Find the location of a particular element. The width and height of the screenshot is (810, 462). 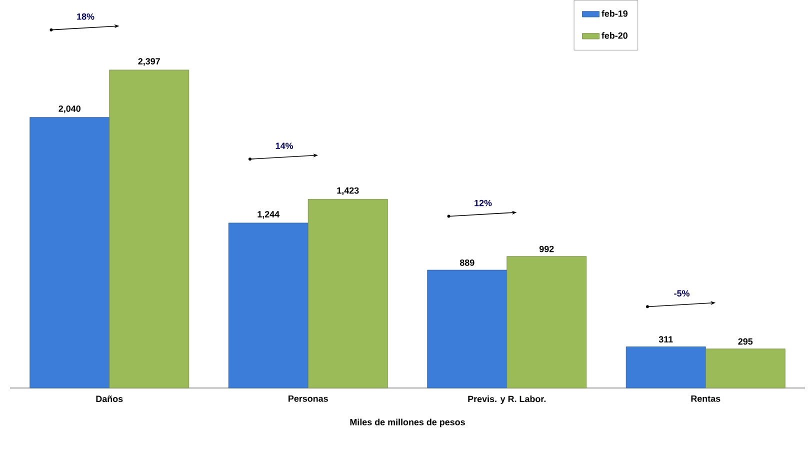

data-label: 295 is located at coordinates (745, 341).